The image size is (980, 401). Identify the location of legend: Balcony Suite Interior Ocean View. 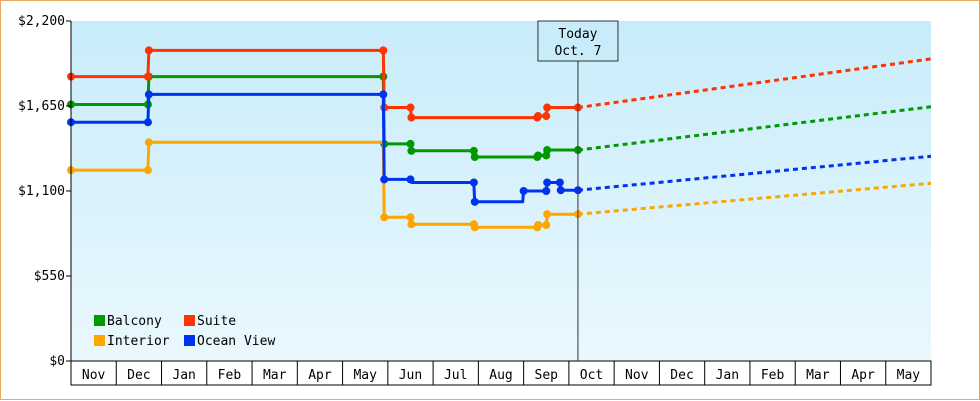
(184, 331).